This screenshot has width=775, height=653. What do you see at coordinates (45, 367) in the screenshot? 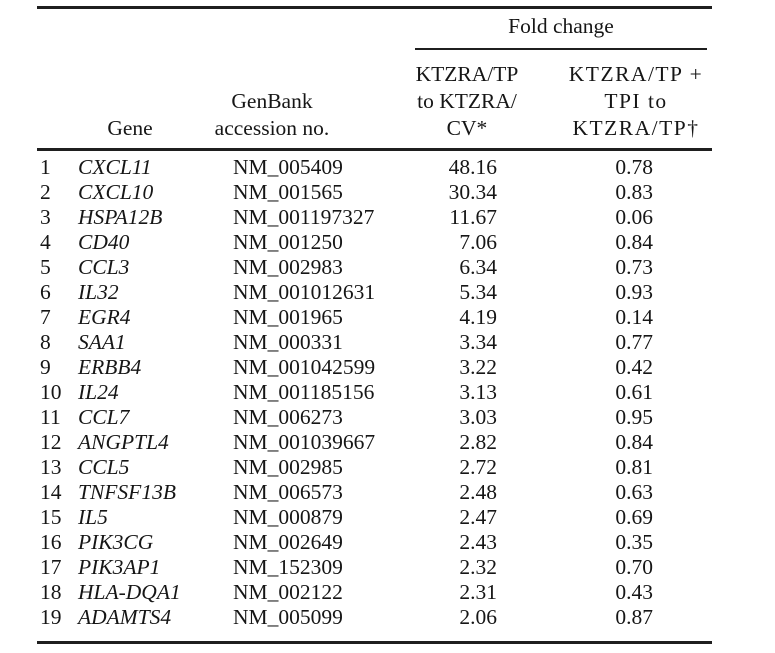
I see `row-number-cell: 9` at bounding box center [45, 367].